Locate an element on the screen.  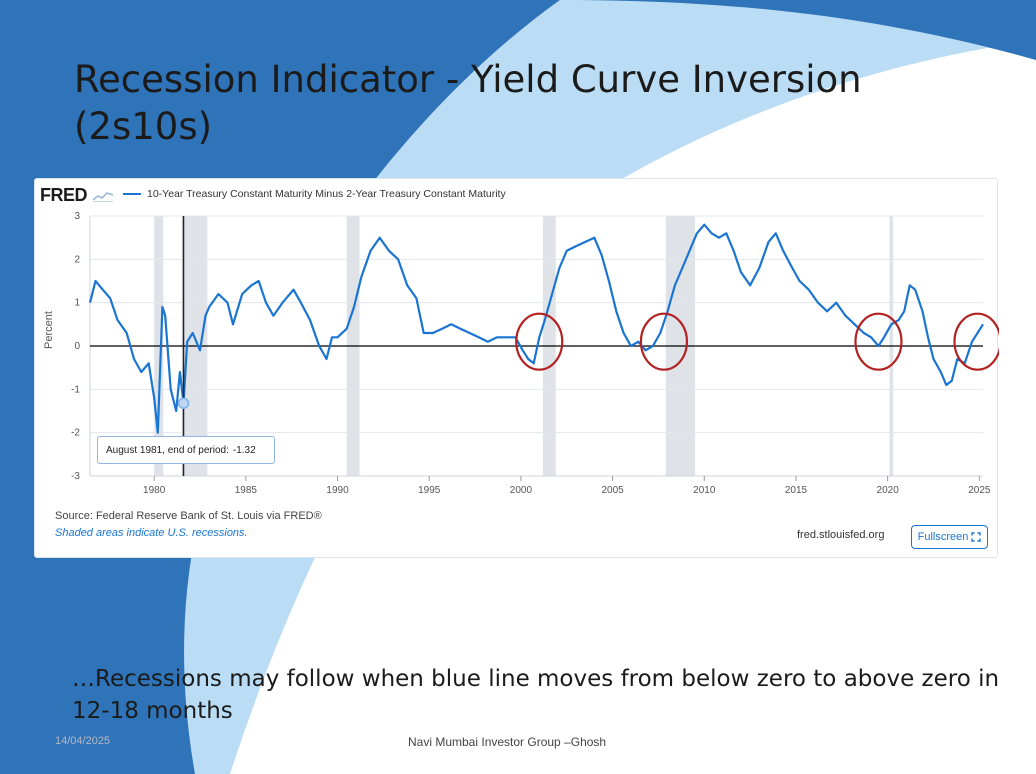
tooltip-text: August 1981, end of period: is located at coordinates (167, 450).